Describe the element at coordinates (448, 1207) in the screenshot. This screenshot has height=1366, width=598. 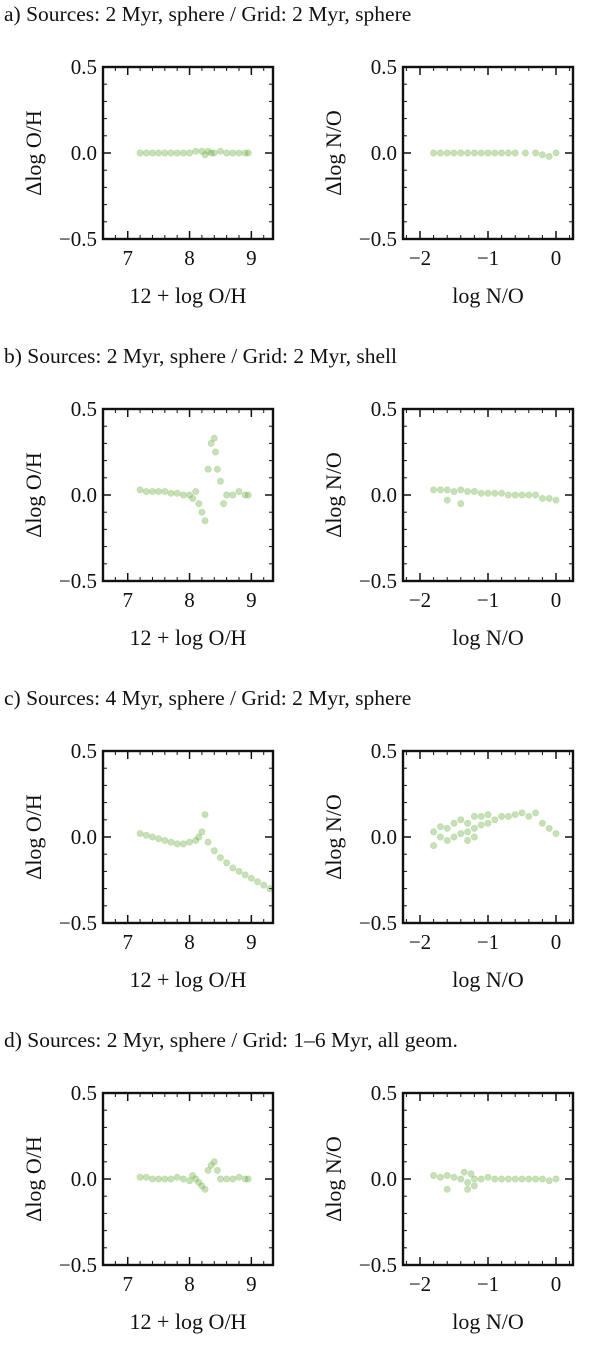
I see `scatter-plot-d-right: −2 −1 0 0.5 0.0 −0.5 log N/O Δlog N/O` at that location.